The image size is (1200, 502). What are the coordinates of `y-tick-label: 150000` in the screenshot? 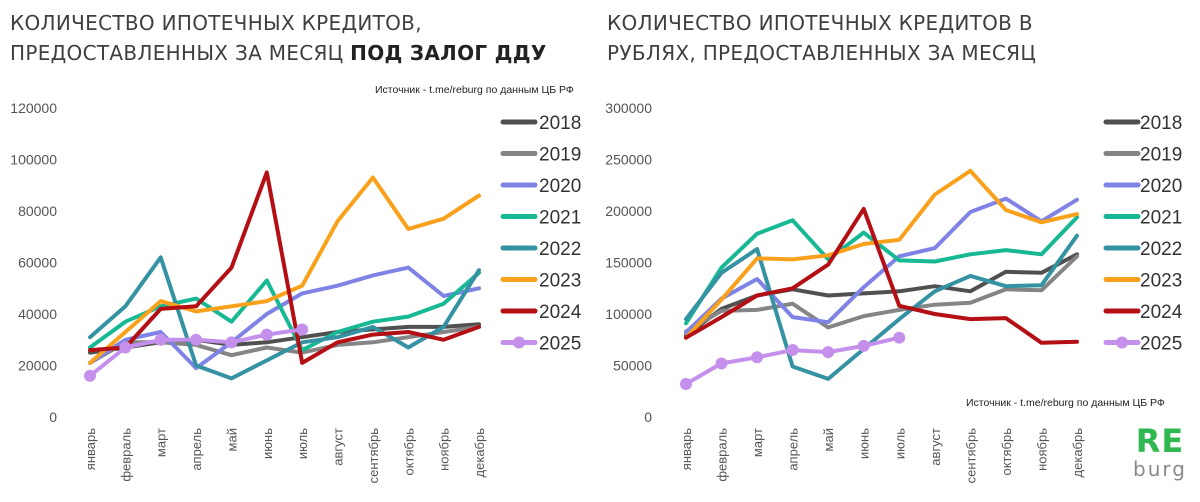 It's located at (628, 263).